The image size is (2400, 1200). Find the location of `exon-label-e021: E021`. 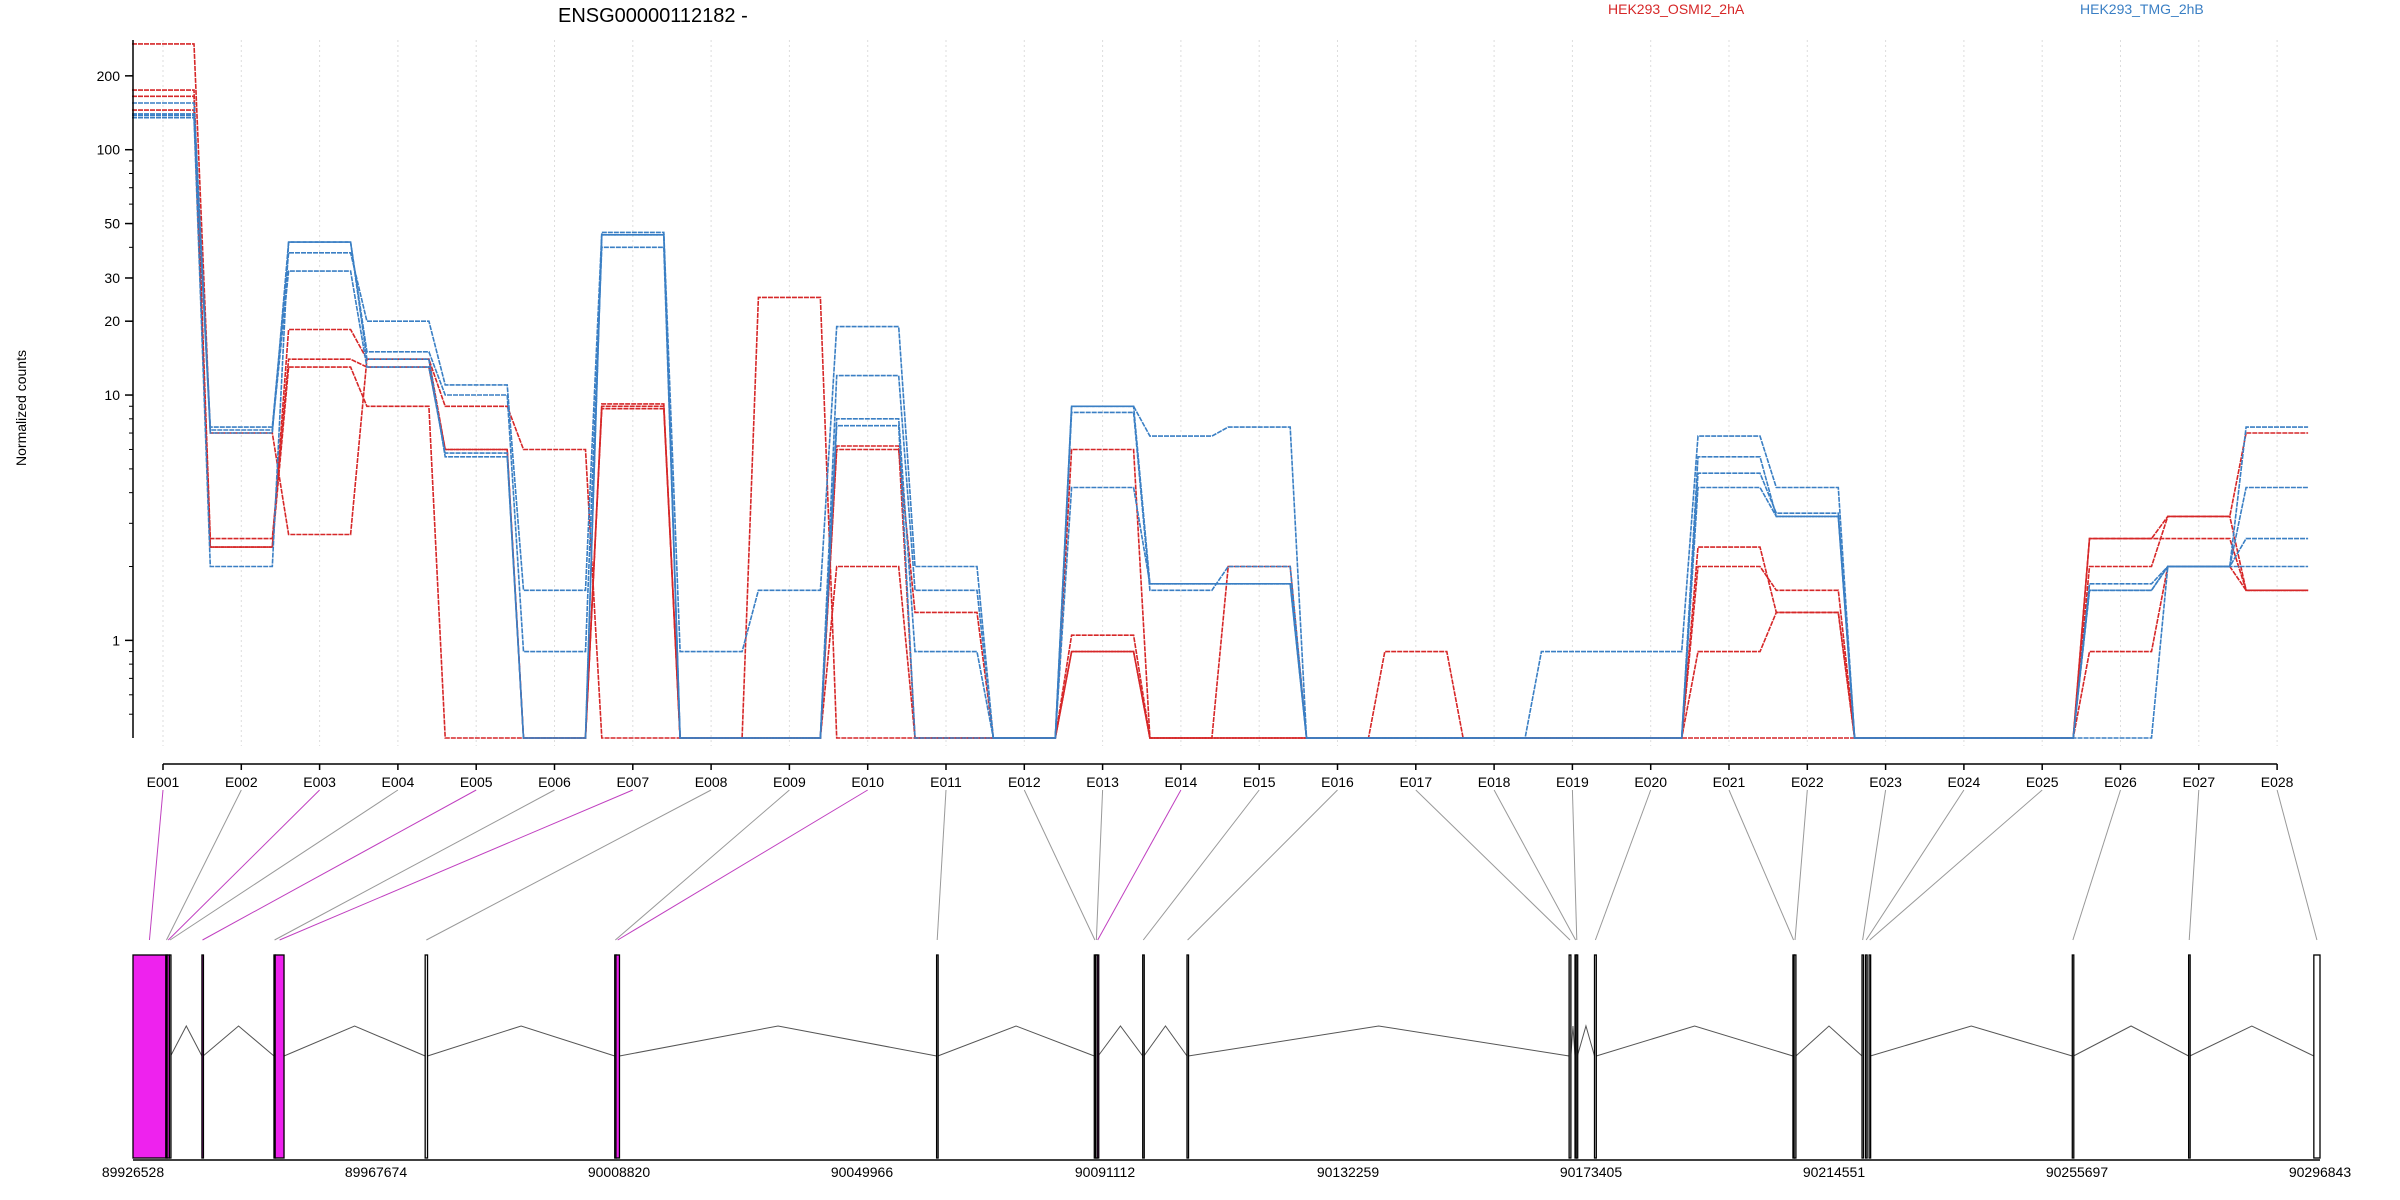

exon-label-e021: E021 is located at coordinates (1729, 782).